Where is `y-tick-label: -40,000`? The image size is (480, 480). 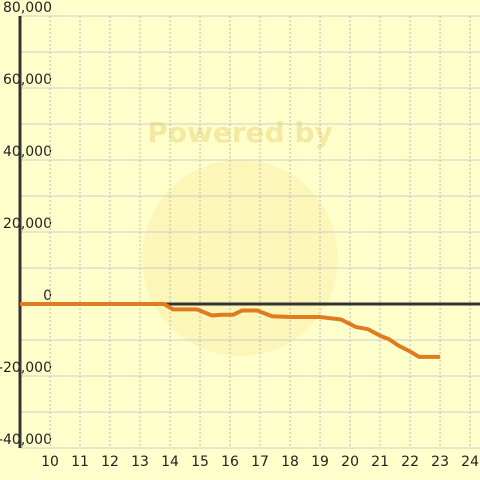
y-tick-label: -40,000 is located at coordinates (26, 440).